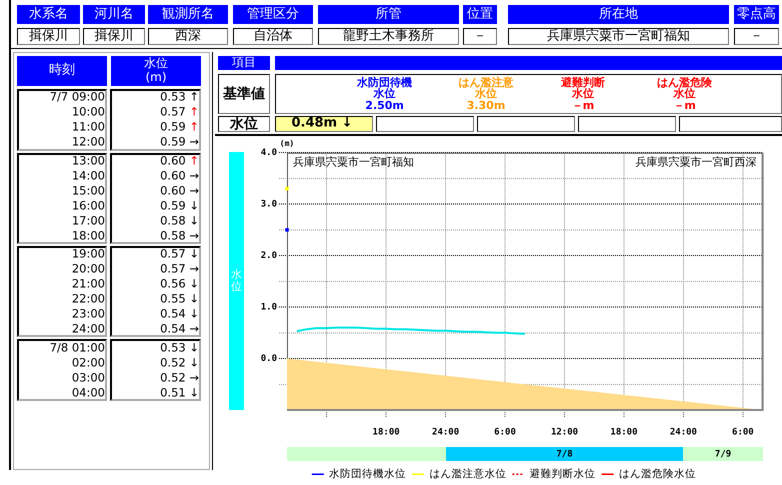 This screenshot has height=485, width=782. I want to click on text: 16:00, so click(88, 205).